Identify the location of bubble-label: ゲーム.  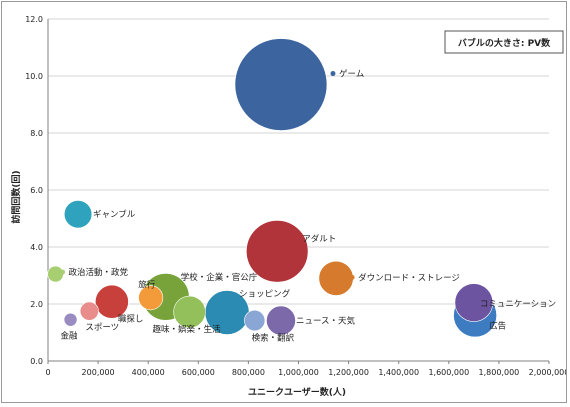
(351, 74).